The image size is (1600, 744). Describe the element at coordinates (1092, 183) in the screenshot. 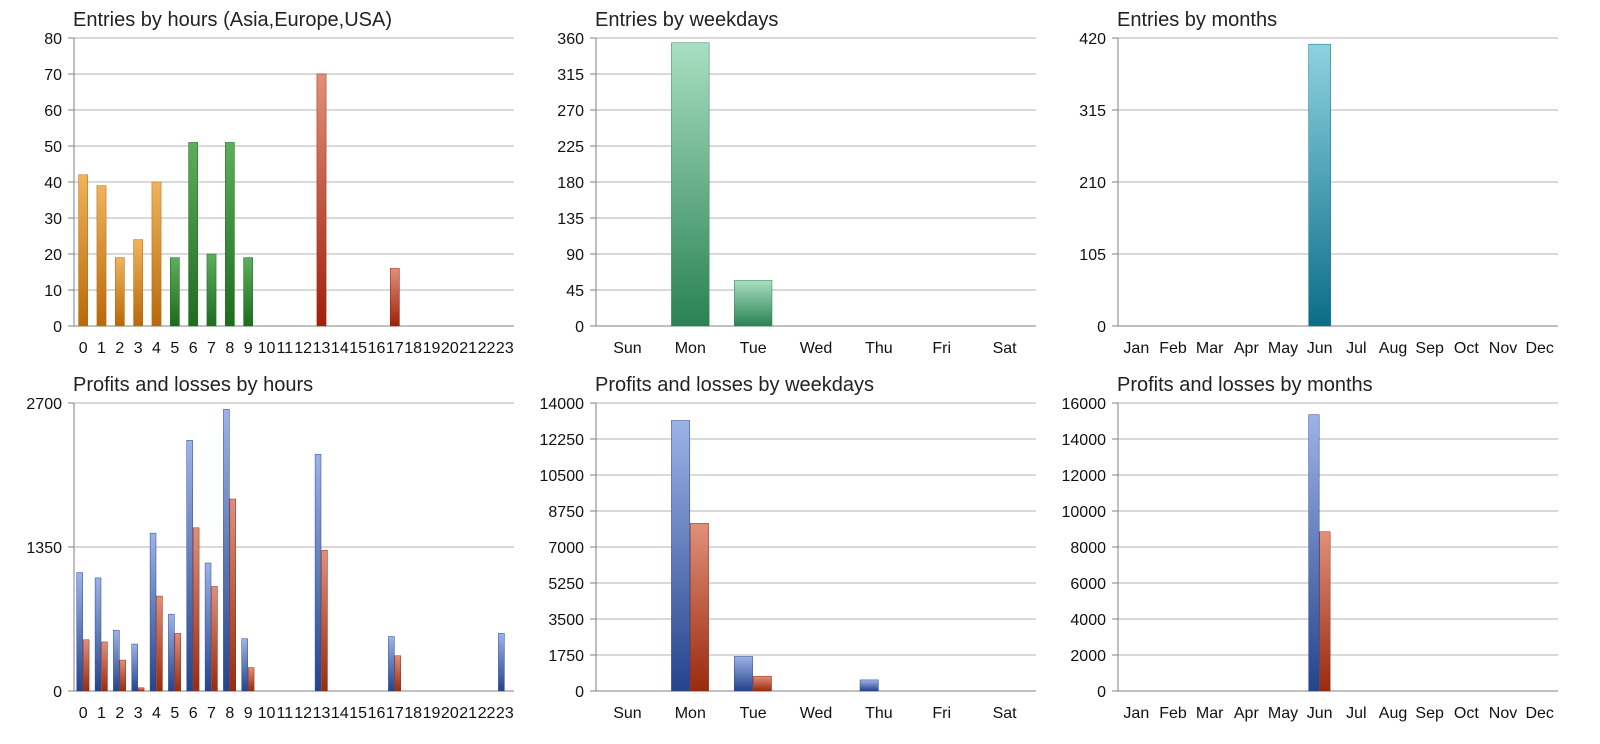

I see `y-tick-label: 210` at that location.